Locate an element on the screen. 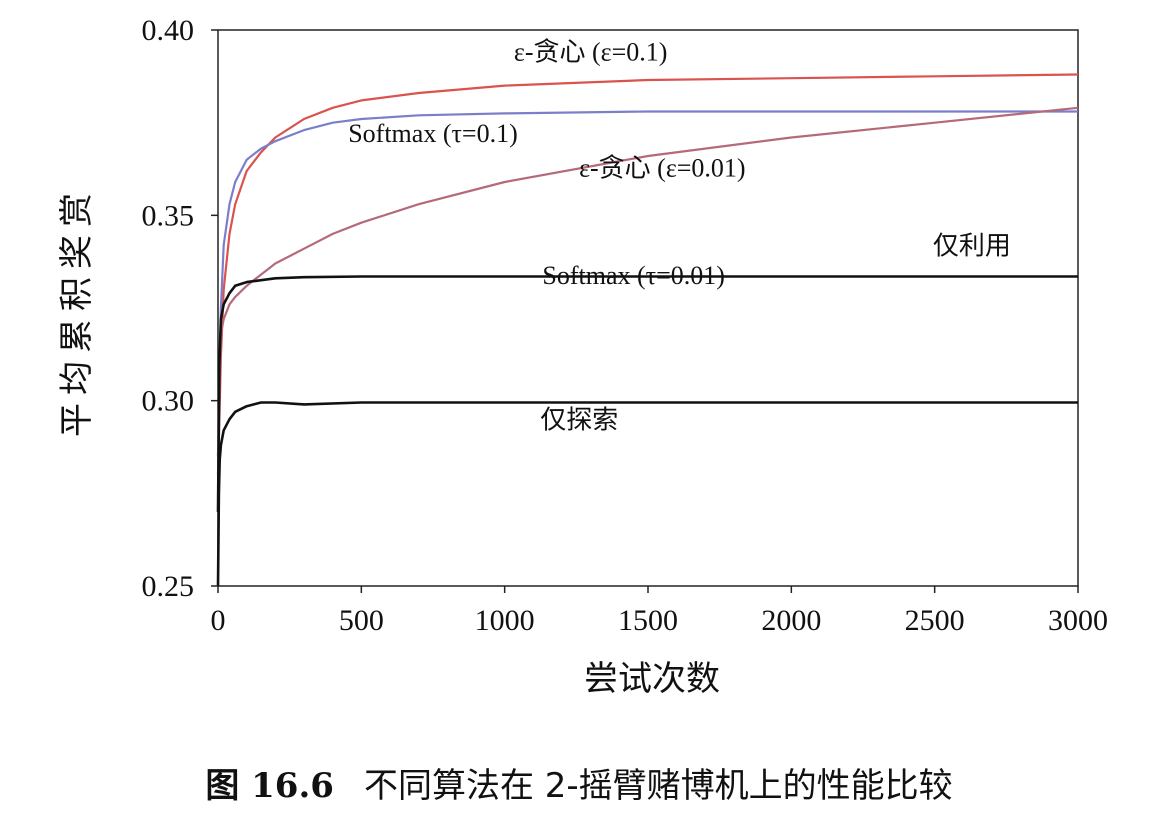 Image resolution: width=1158 pixels, height=833 pixels. series-annotation: ε-贪心 (ε=0.1) is located at coordinates (590, 51).